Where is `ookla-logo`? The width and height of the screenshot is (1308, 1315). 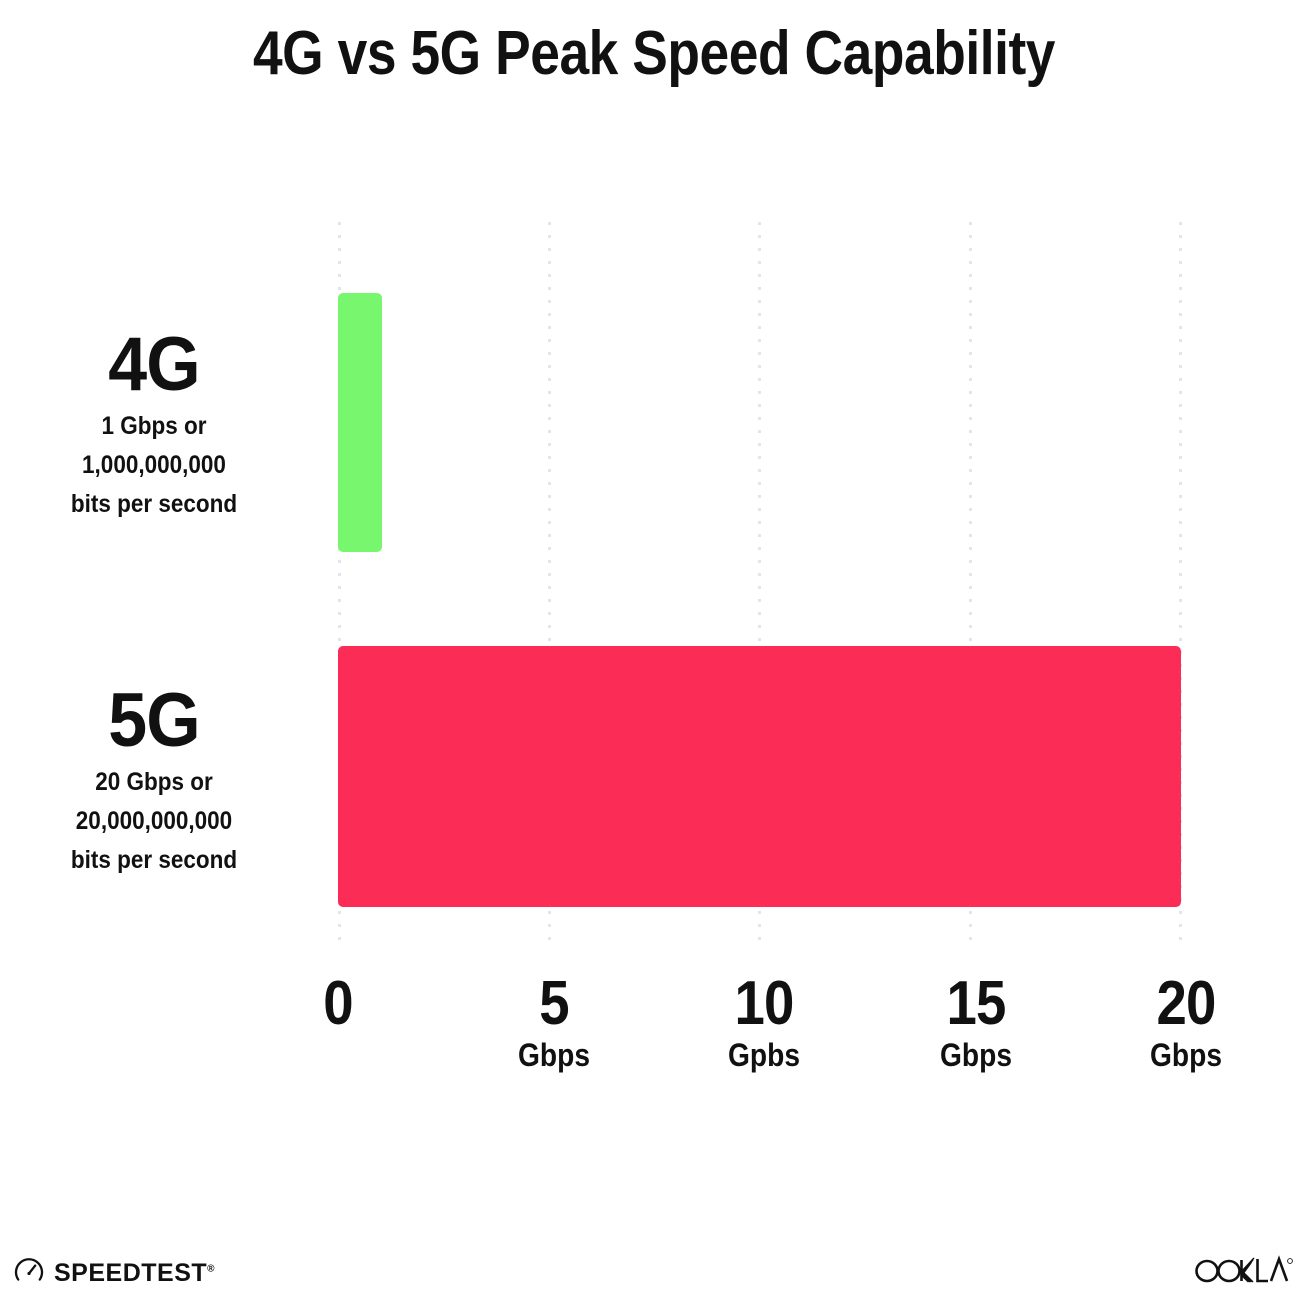
ookla-logo is located at coordinates (1244, 1273).